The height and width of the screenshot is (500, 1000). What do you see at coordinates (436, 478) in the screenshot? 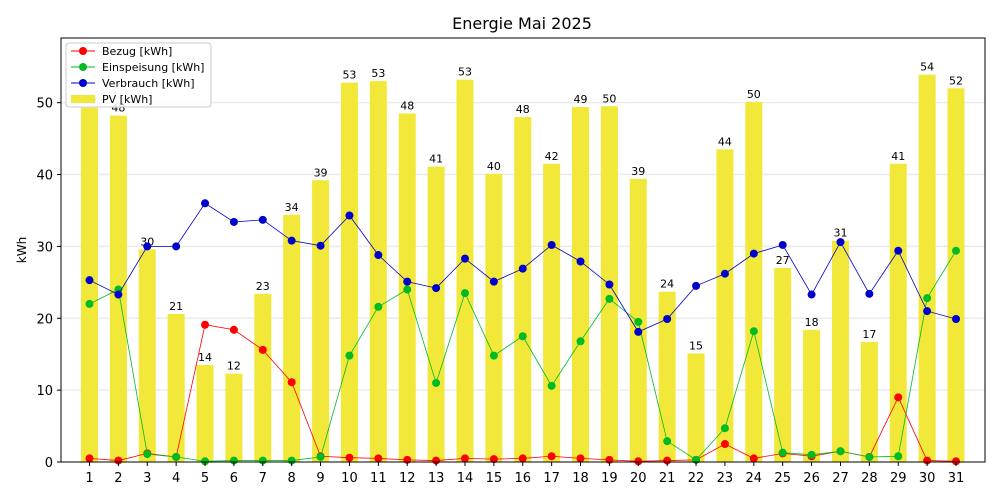
I see `x-tick-label: 13` at bounding box center [436, 478].